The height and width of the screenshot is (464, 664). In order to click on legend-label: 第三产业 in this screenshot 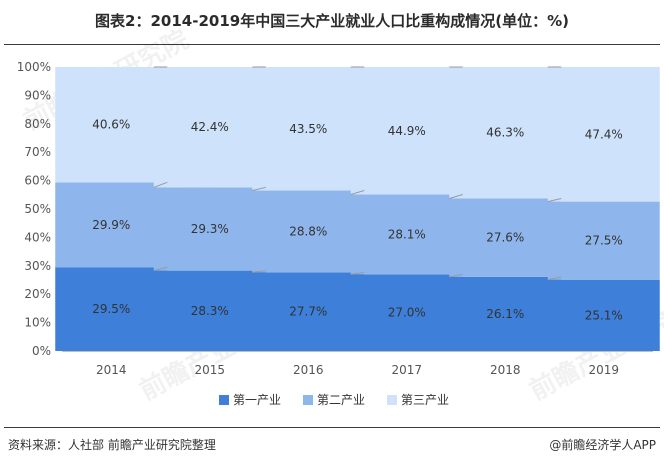, I will do `click(425, 400)`.